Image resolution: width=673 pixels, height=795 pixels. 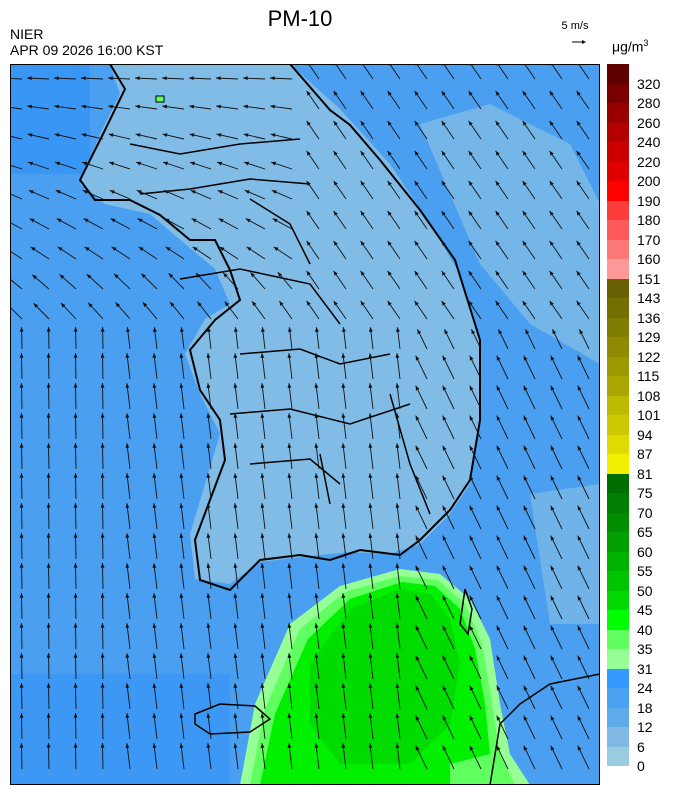 What do you see at coordinates (466, 612) in the screenshot?
I see `tsushima-outline` at bounding box center [466, 612].